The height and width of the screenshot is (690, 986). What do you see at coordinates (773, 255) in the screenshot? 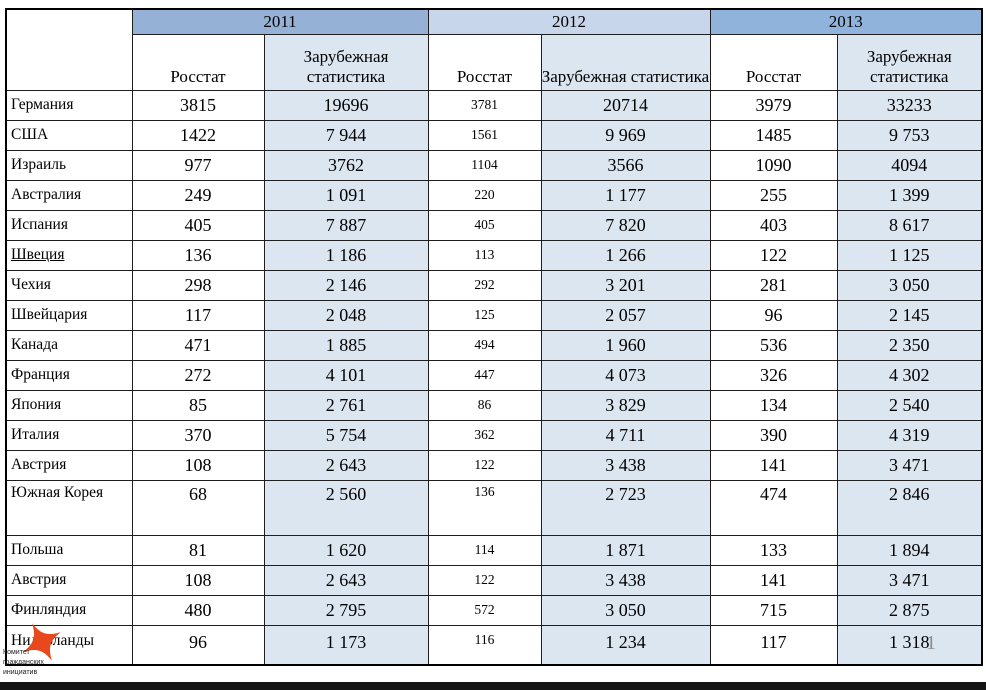
I see `rosstat-2013-cell: 122` at bounding box center [773, 255].